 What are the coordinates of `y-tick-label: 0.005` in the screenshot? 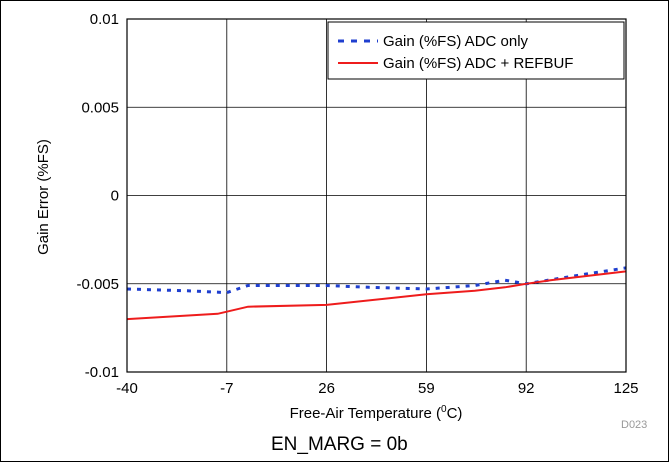 It's located at (100, 107).